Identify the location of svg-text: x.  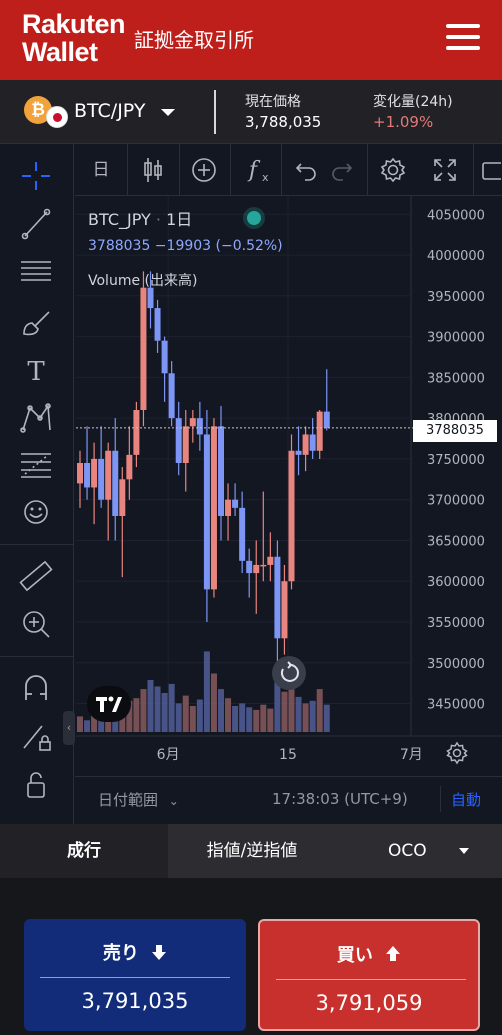
(265, 177).